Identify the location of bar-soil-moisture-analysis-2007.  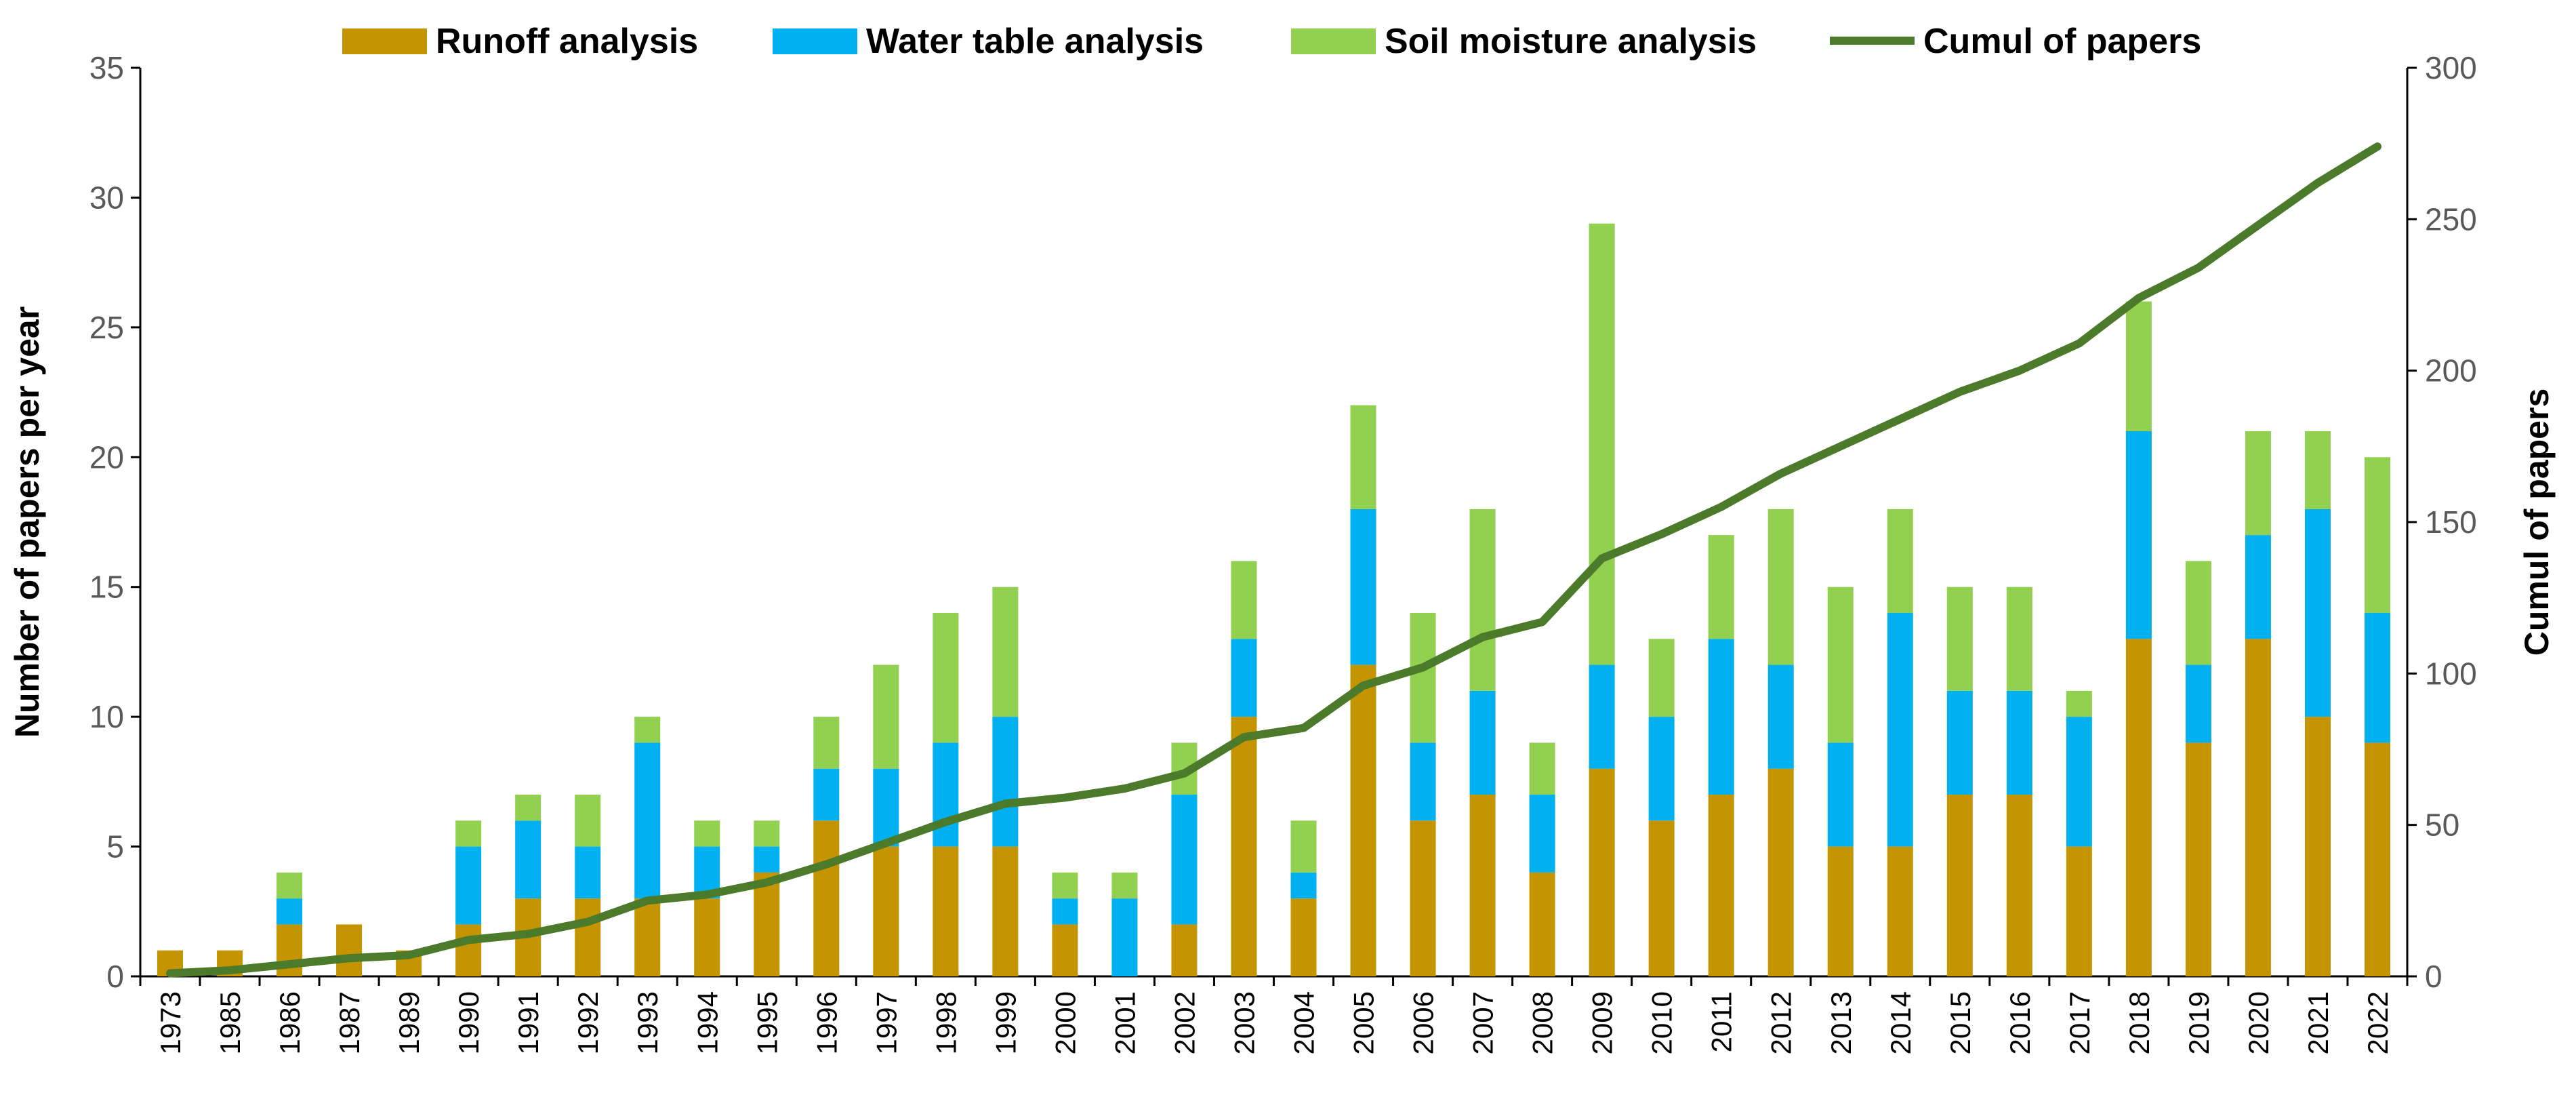
(1482, 600).